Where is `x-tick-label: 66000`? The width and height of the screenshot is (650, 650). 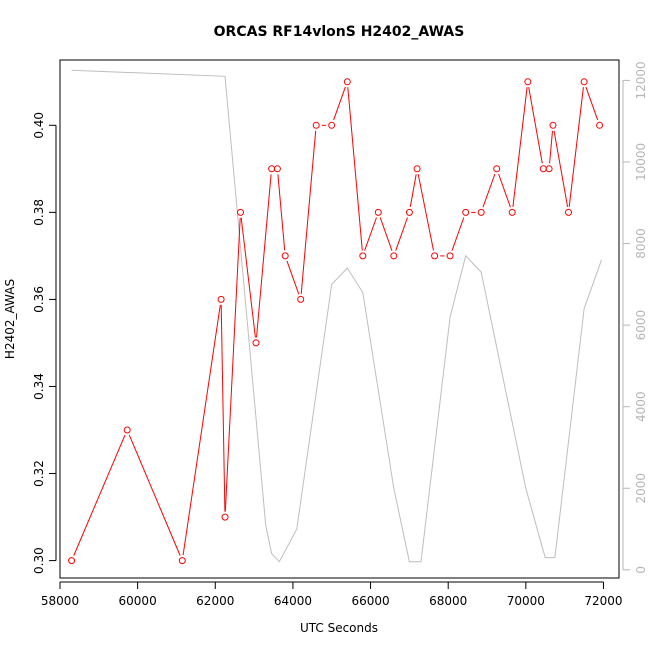
x-tick-label: 66000 is located at coordinates (370, 601).